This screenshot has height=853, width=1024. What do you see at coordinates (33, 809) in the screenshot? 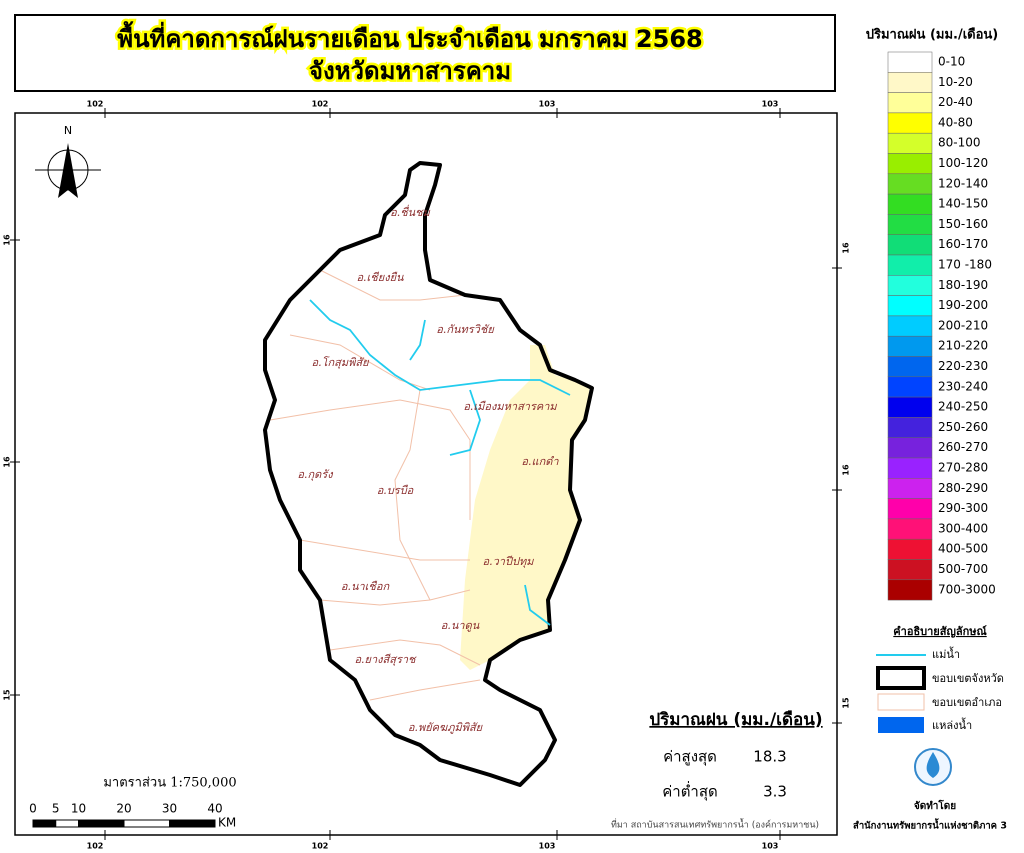
I see `scale-tick: 0` at bounding box center [33, 809].